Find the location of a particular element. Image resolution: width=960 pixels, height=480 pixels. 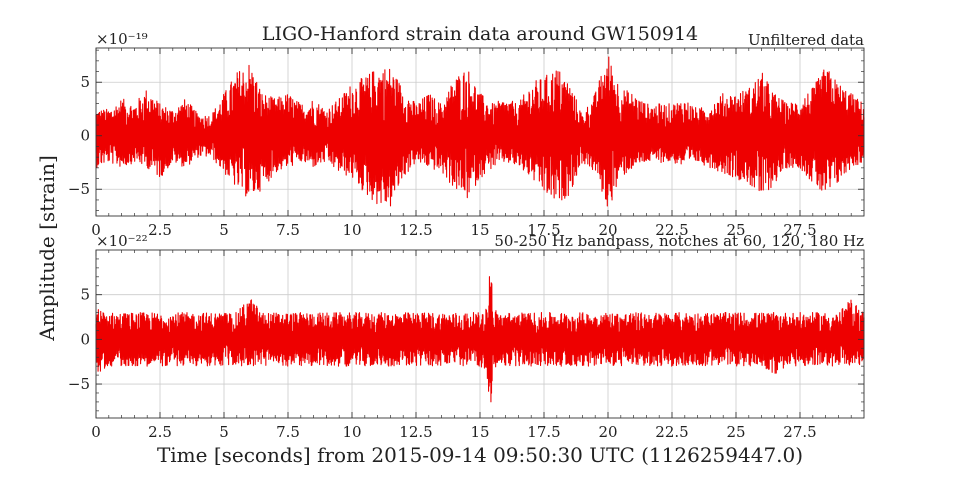

y-axis-label: Amplitude [strain] is located at coordinates (47, 248).